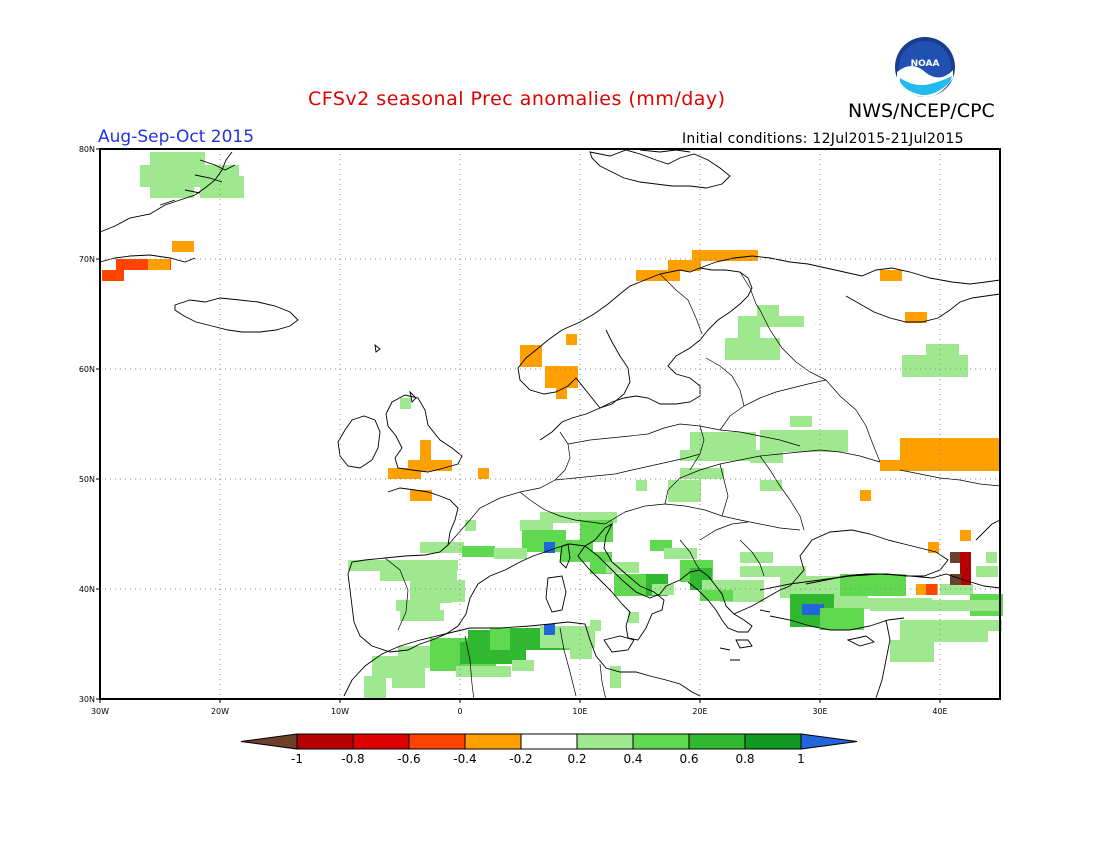 The image size is (1100, 850). Describe the element at coordinates (87, 699) in the screenshot. I see `lat-tick-label: 30N` at that location.